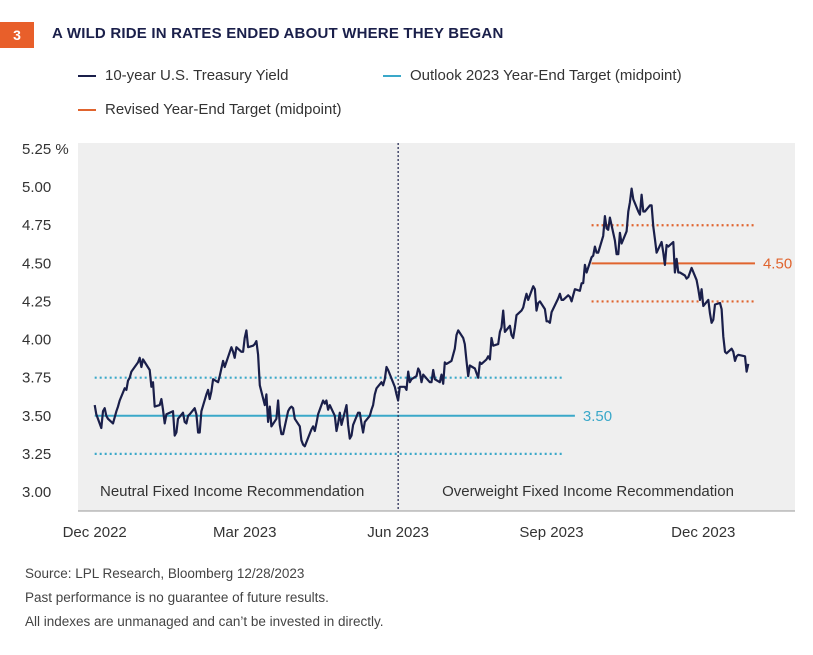 The width and height of the screenshot is (813, 655). Describe the element at coordinates (703, 532) in the screenshot. I see `x-tick-label: Dec 2023` at that location.